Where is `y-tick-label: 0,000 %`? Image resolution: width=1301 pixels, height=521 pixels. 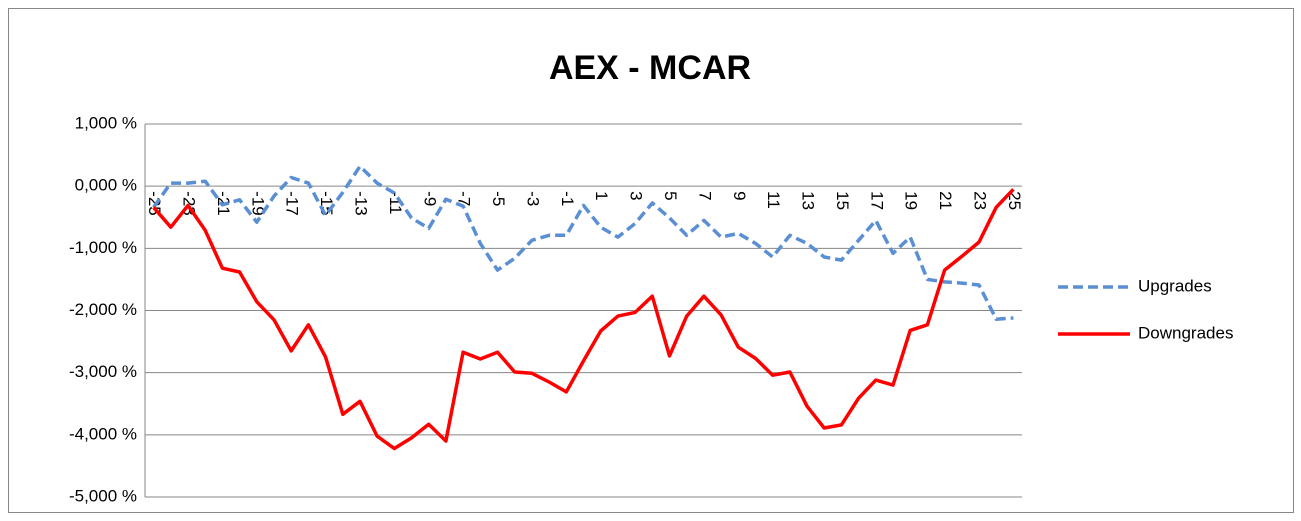
y-tick-label: 0,000 % is located at coordinates (106, 185).